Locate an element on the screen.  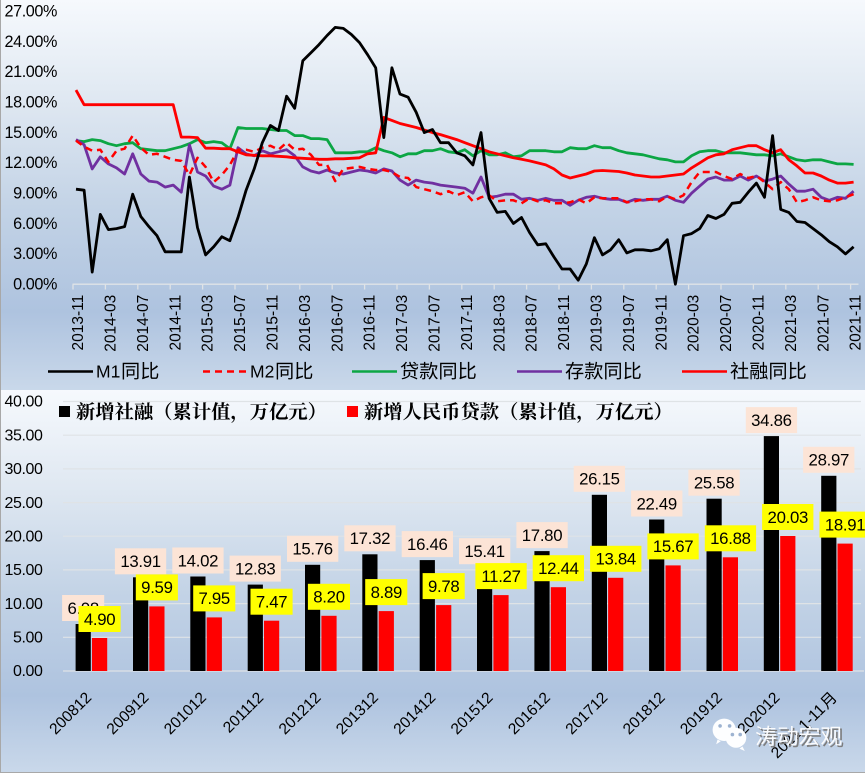
svg-text: 13.91 is located at coordinates (140, 561).